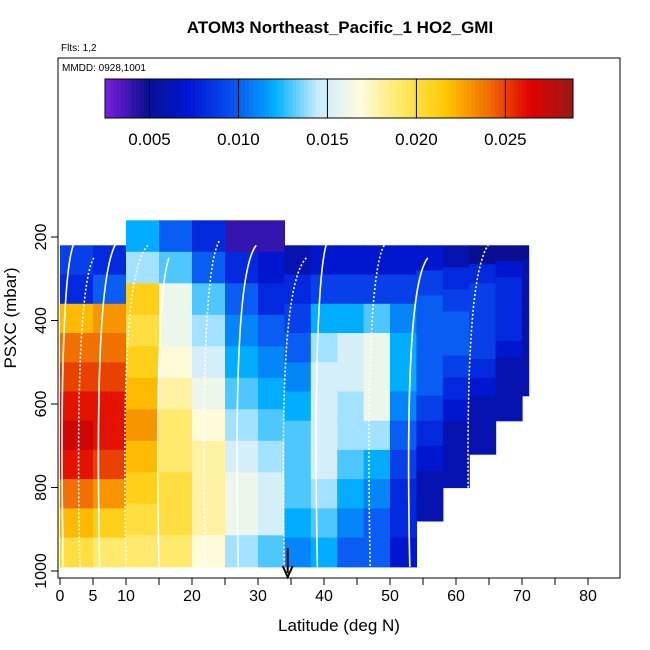 Image resolution: width=650 pixels, height=650 pixels. What do you see at coordinates (588, 596) in the screenshot?
I see `x-tick-label: 80` at bounding box center [588, 596].